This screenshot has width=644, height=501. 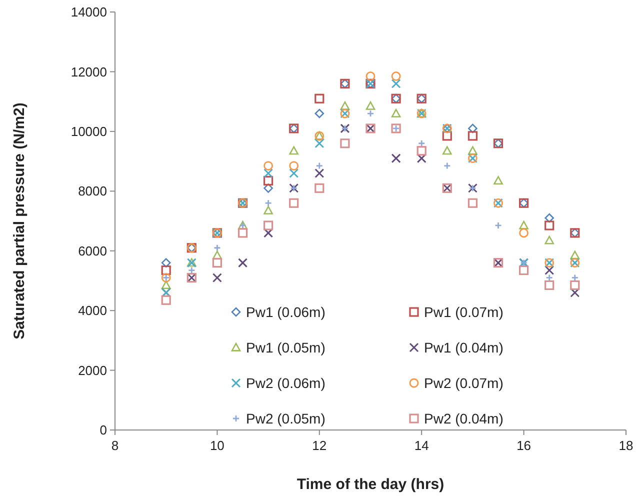 I want to click on x-tick-label: 12, so click(x=319, y=445).